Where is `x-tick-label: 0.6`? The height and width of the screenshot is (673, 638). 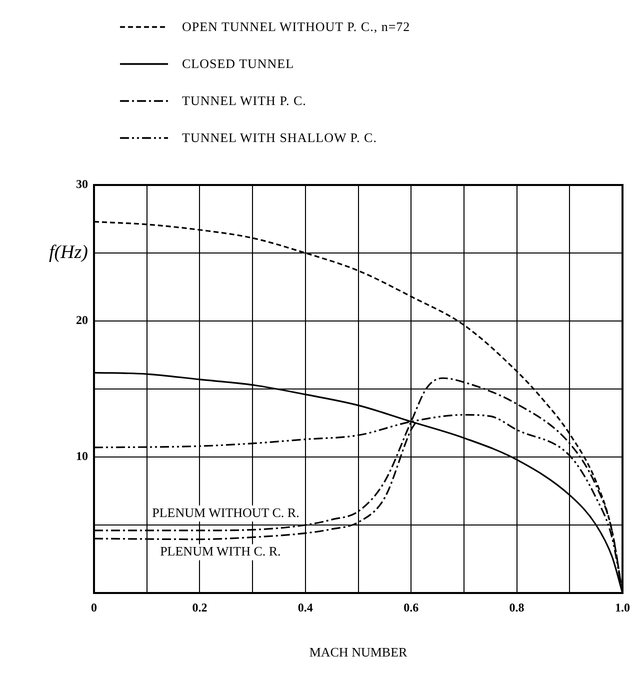 x-tick-label: 0.6 is located at coordinates (411, 607).